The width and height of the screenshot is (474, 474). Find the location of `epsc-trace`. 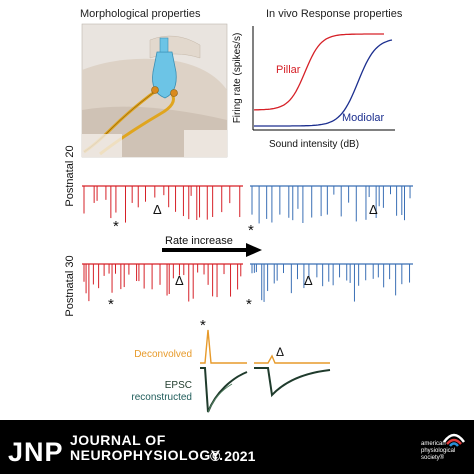

epsc-trace is located at coordinates (265, 390).